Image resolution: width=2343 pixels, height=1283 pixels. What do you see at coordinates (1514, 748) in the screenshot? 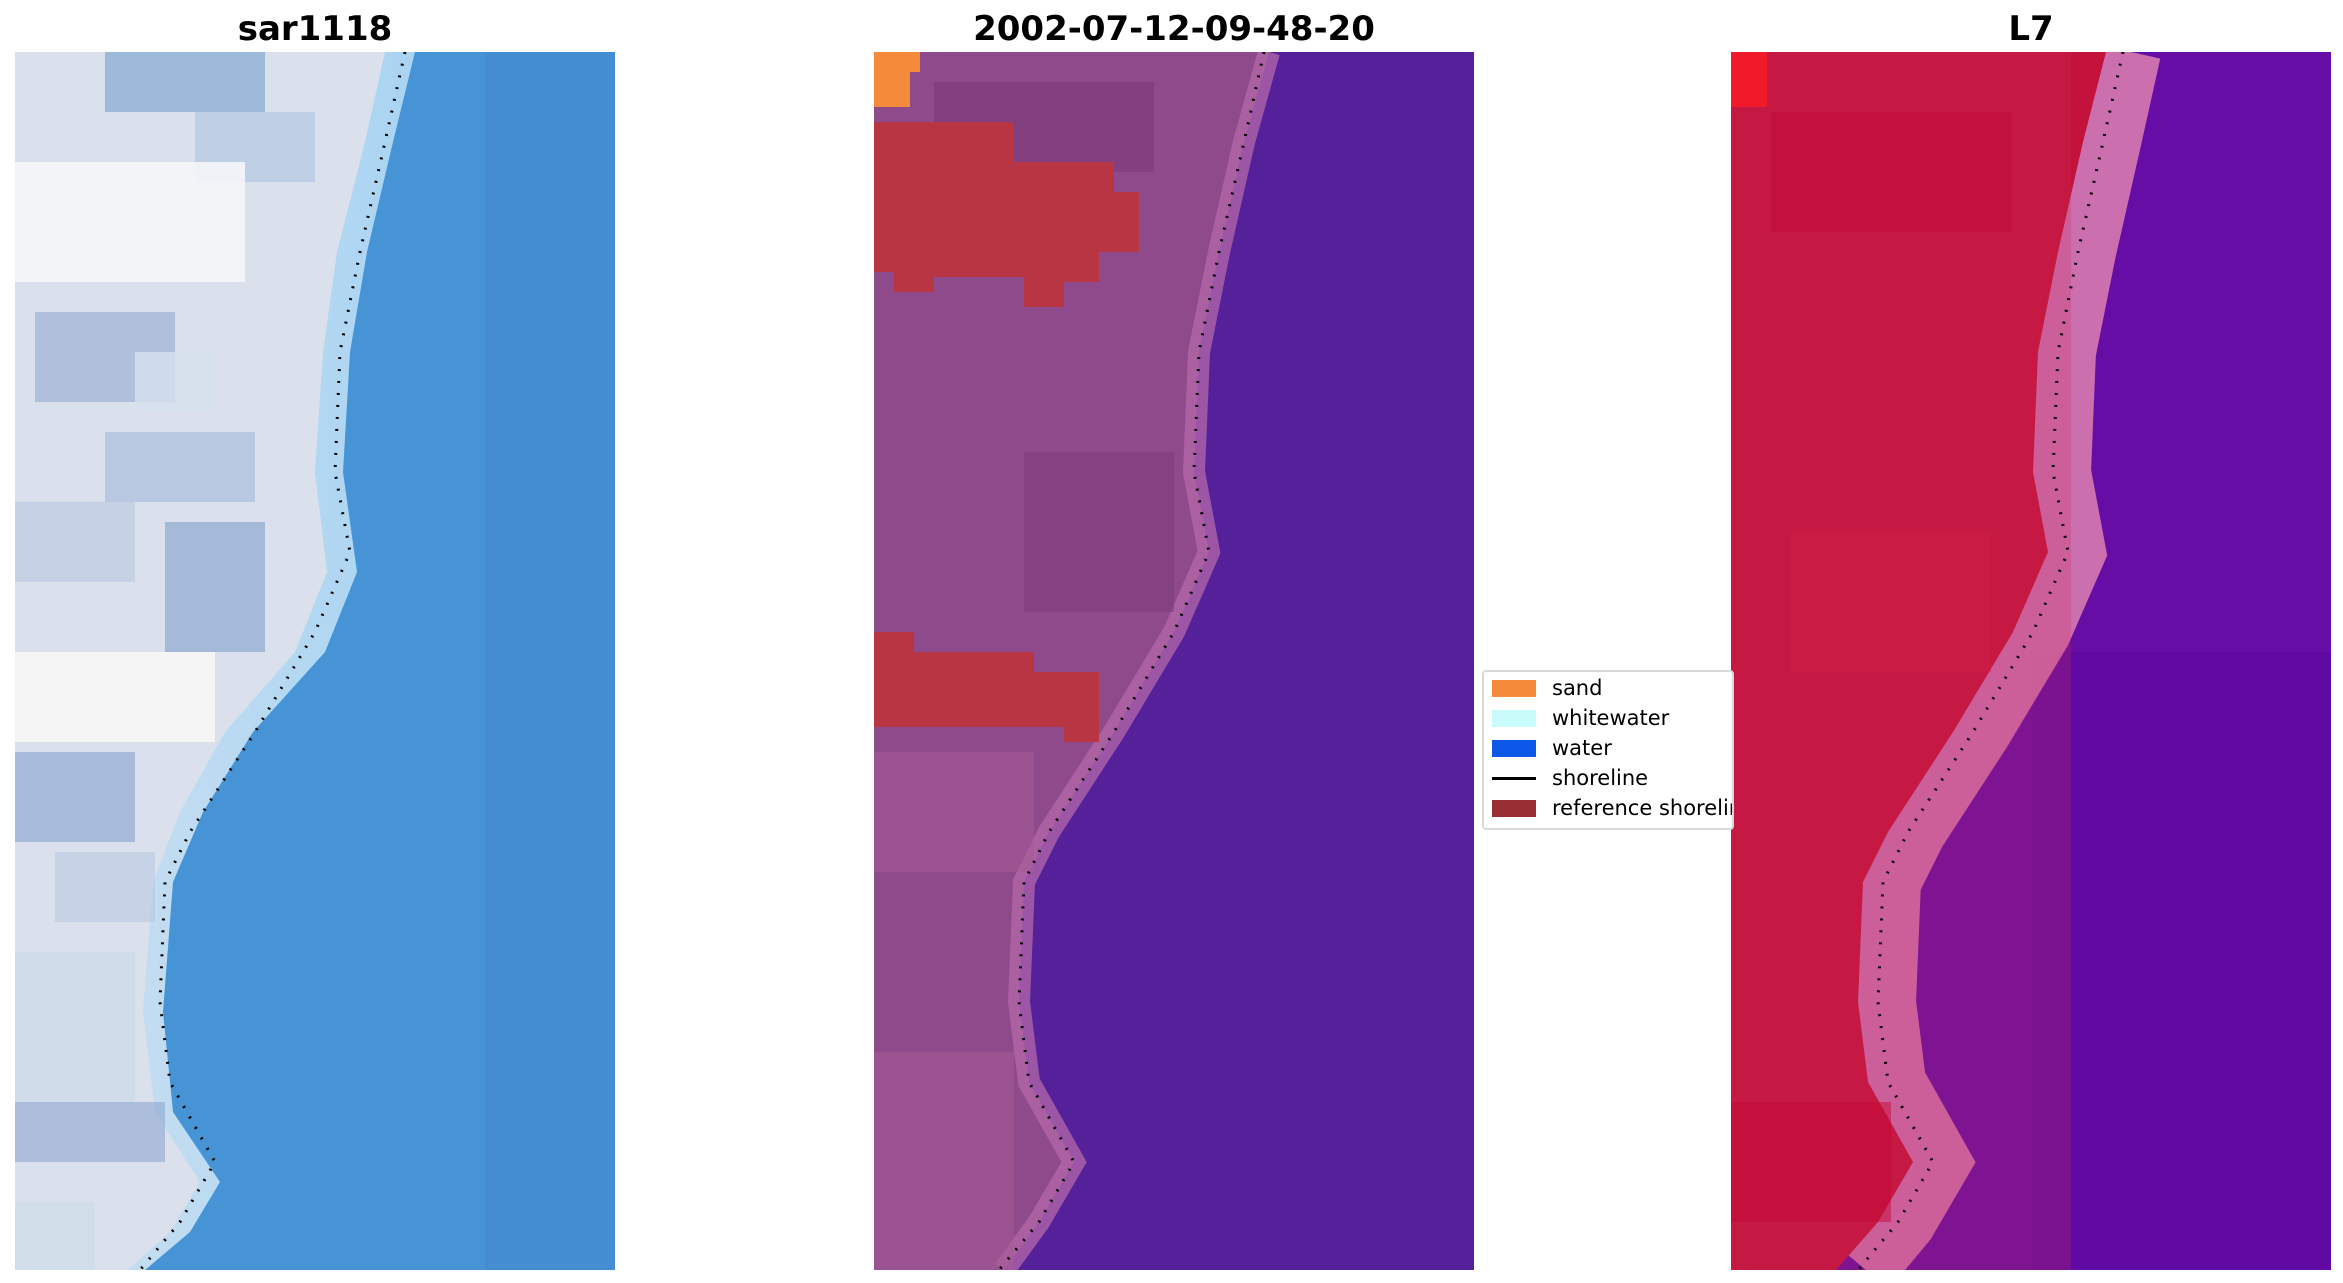
I see `legend-swatch-water` at bounding box center [1514, 748].